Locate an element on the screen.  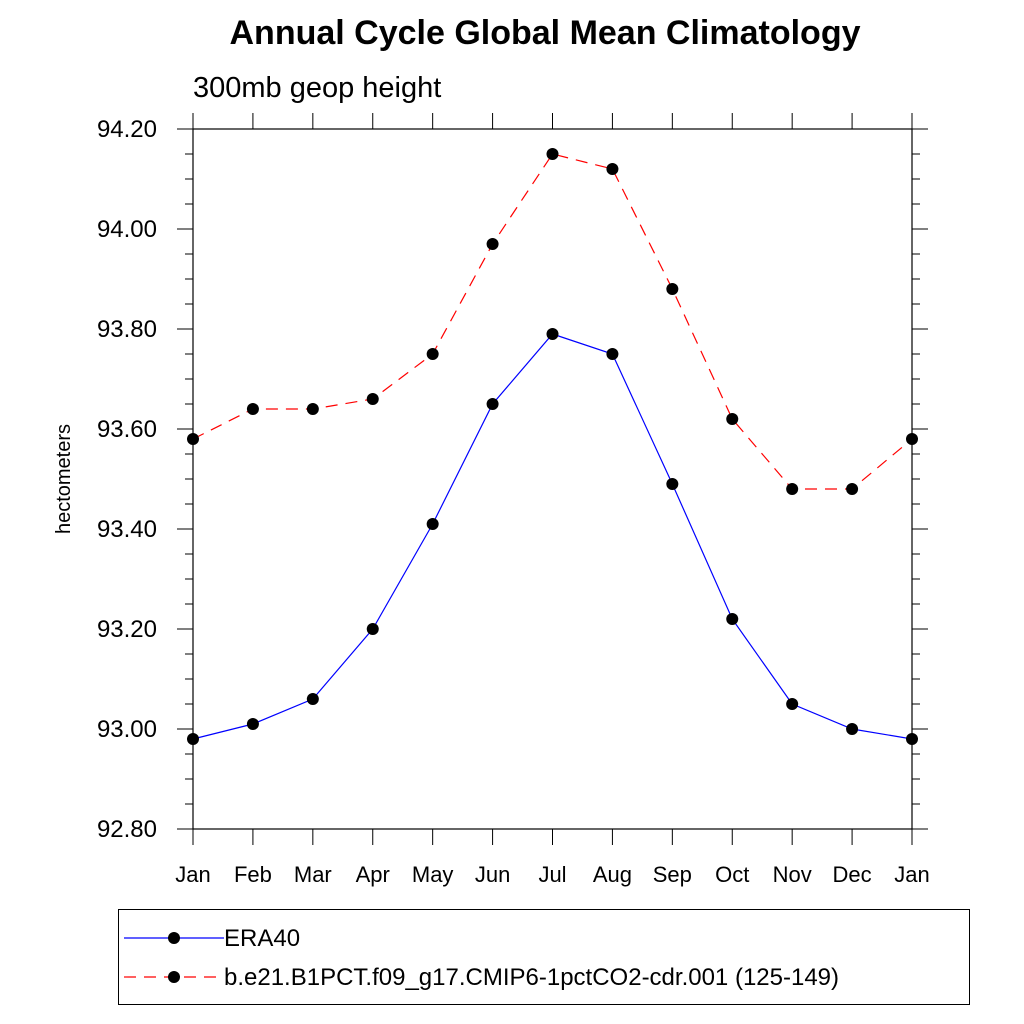
x-tick-label: Dec is located at coordinates (852, 874).